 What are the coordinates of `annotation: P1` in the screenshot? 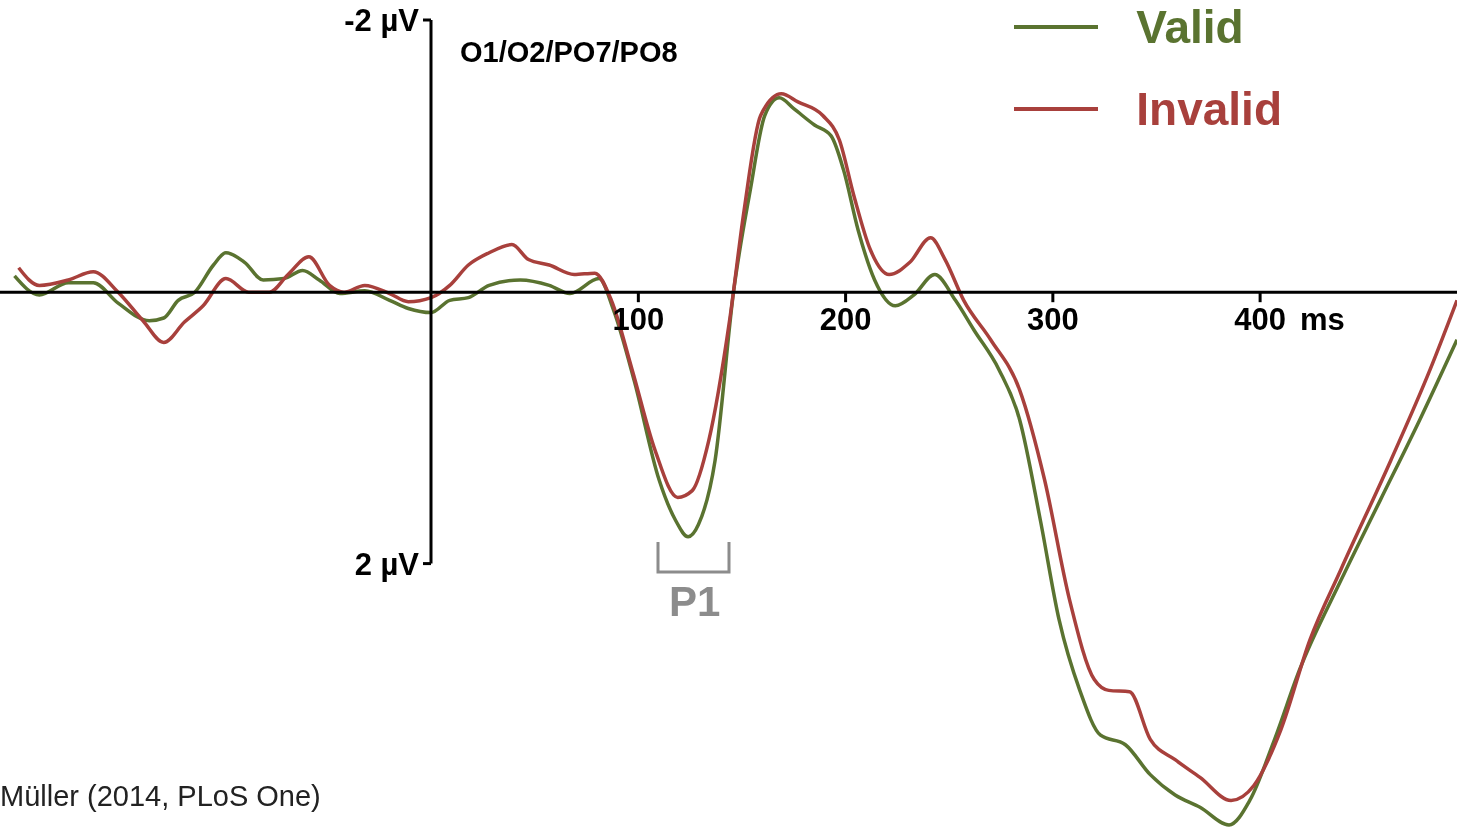 It's located at (695, 602).